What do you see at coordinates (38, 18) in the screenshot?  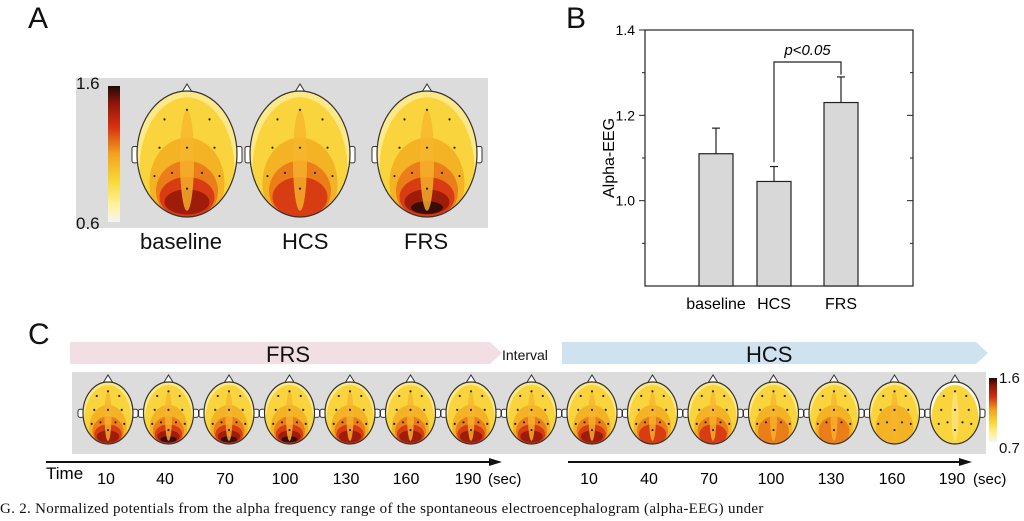 I see `panel-label-a: A` at bounding box center [38, 18].